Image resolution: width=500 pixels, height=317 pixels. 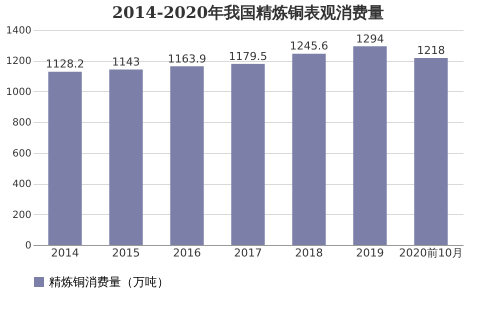 I want to click on y-tick-label: 200, so click(x=22, y=215).